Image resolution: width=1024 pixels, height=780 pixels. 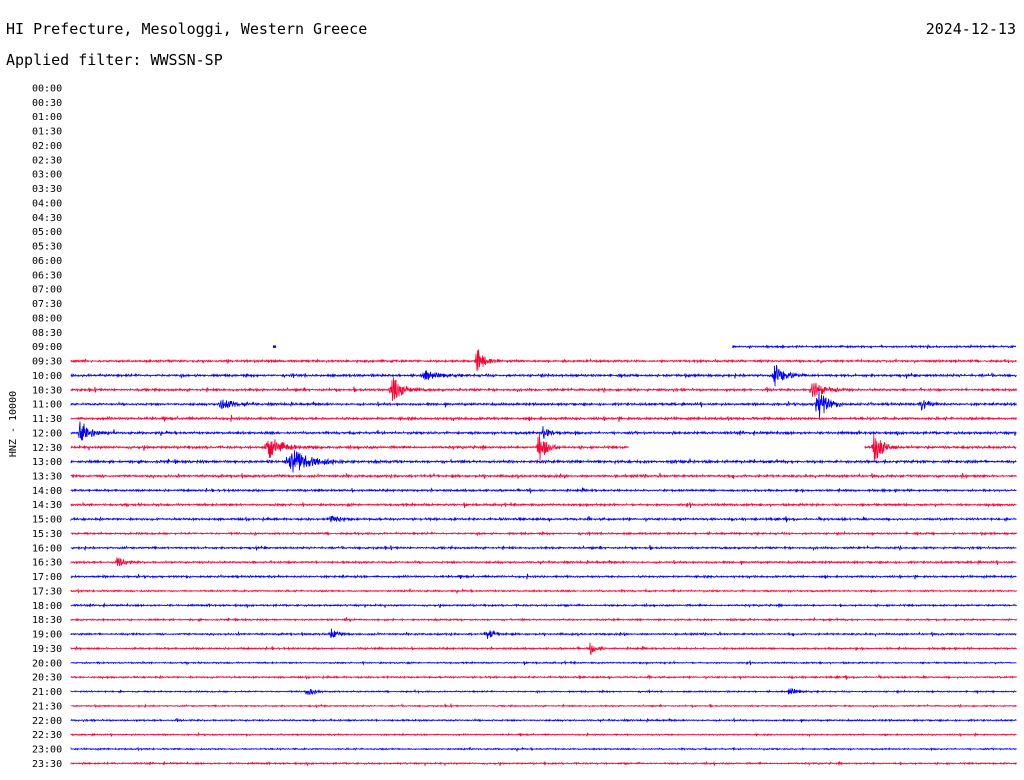 What do you see at coordinates (47, 635) in the screenshot?
I see `row-label-1900: 19:00` at bounding box center [47, 635].